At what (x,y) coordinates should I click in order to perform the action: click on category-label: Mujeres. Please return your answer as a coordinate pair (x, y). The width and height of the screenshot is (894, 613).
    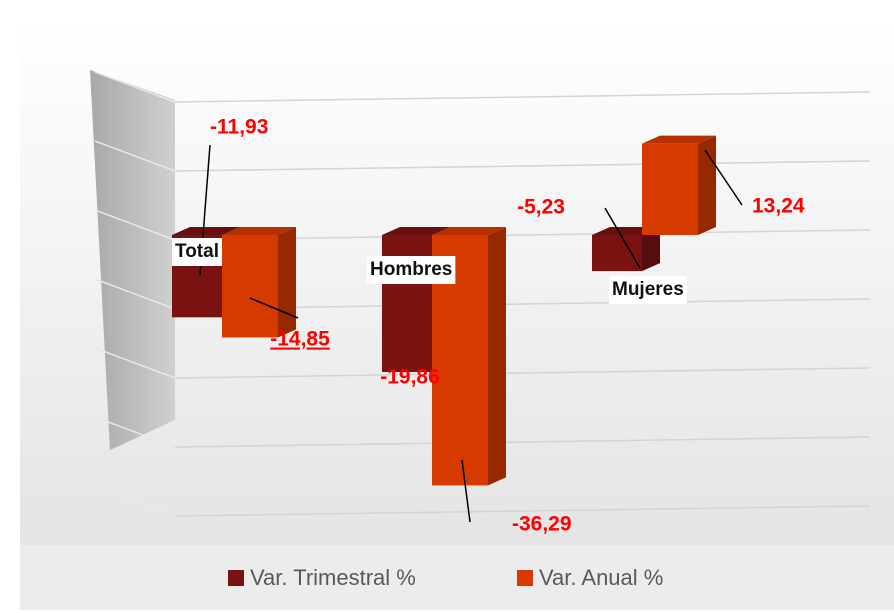
    Looking at the image, I should click on (648, 289).